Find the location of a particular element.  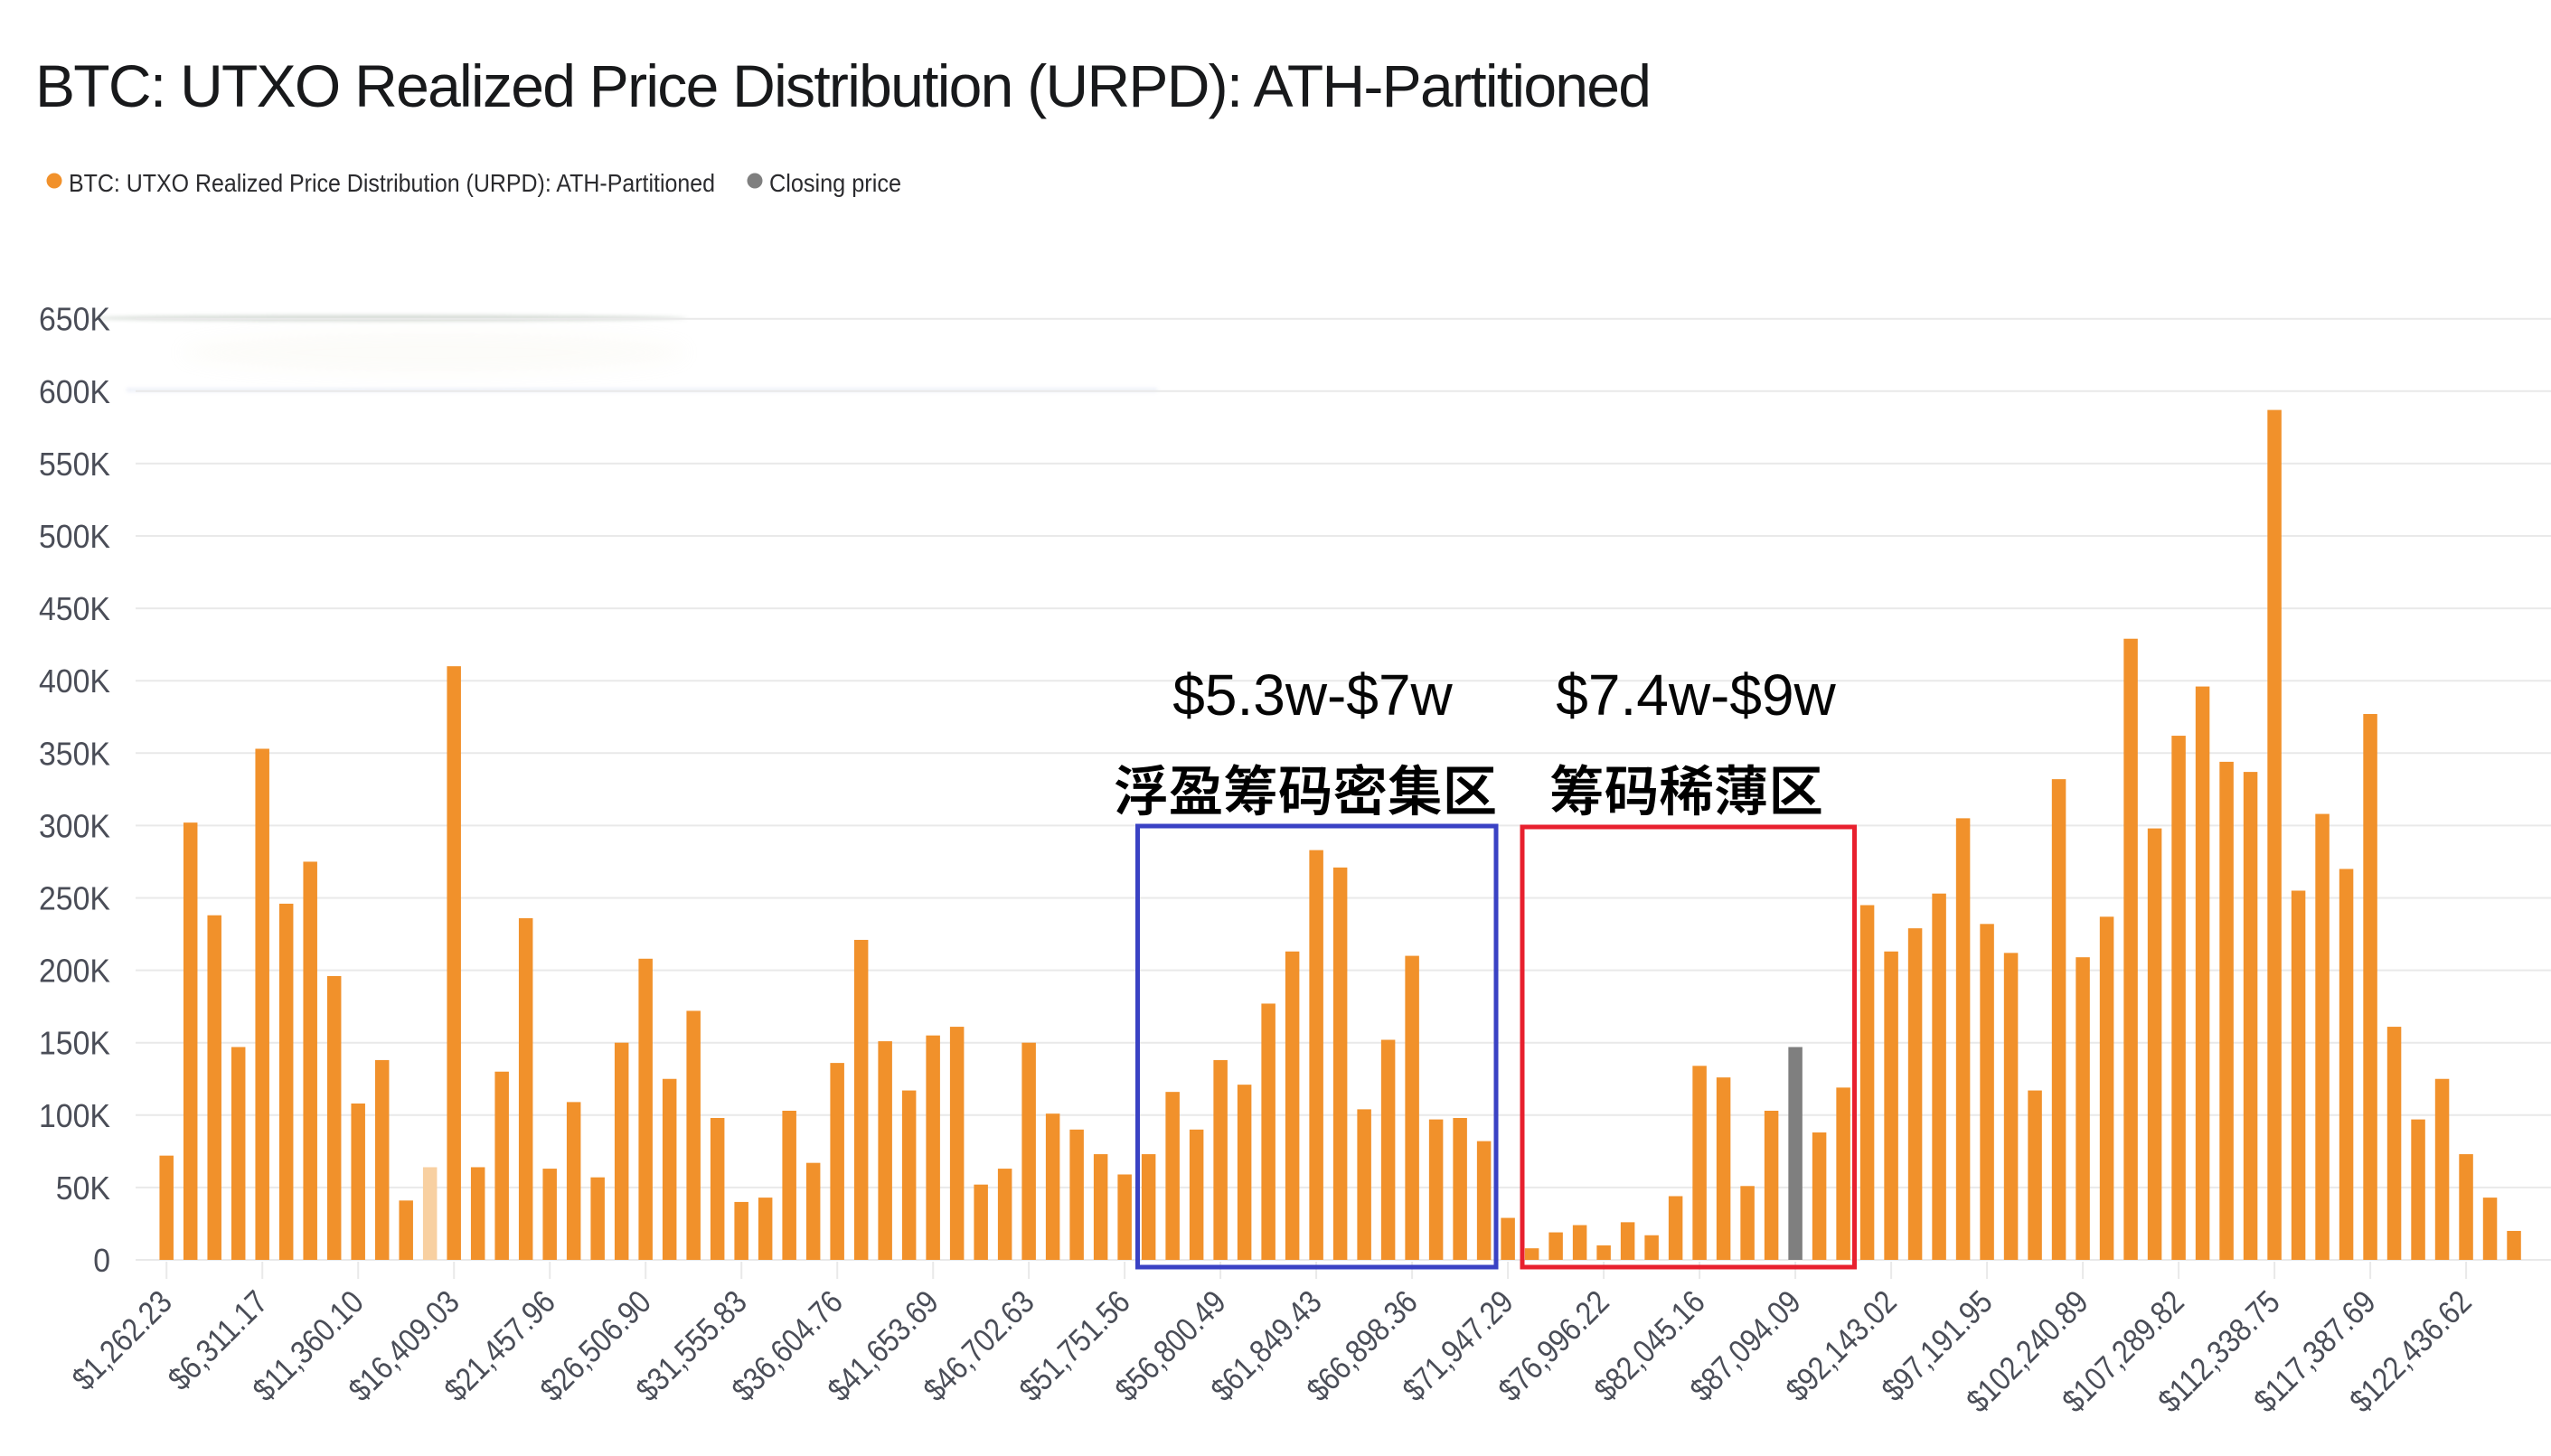

svg-text: 300K is located at coordinates (75, 826).